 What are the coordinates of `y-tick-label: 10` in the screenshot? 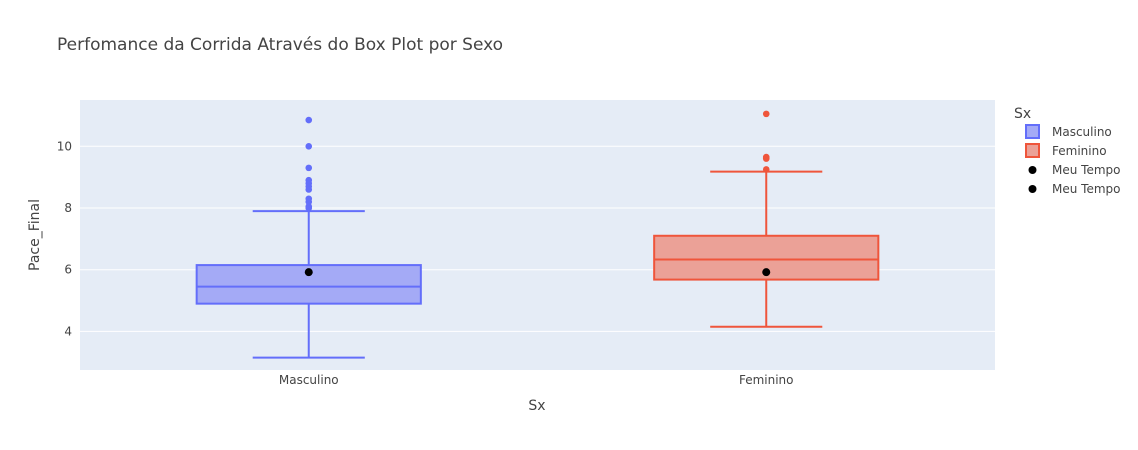 It's located at (64, 146).